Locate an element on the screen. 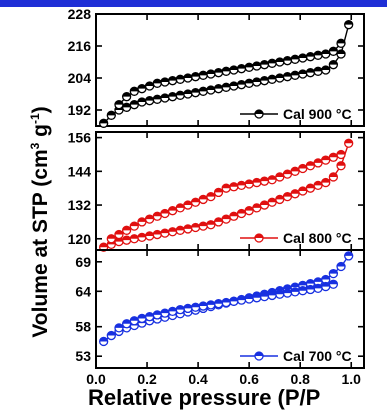 The image size is (387, 411). y-axis-label: Volume at STP (cm3 g-1) is located at coordinates (40, 221).